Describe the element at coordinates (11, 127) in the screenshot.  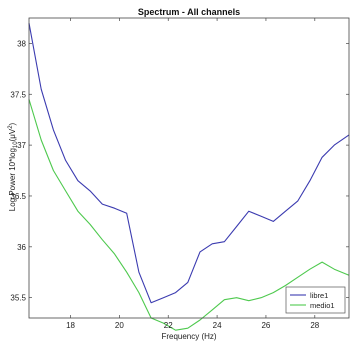
I see `y-axis-label-sup: 2` at that location.